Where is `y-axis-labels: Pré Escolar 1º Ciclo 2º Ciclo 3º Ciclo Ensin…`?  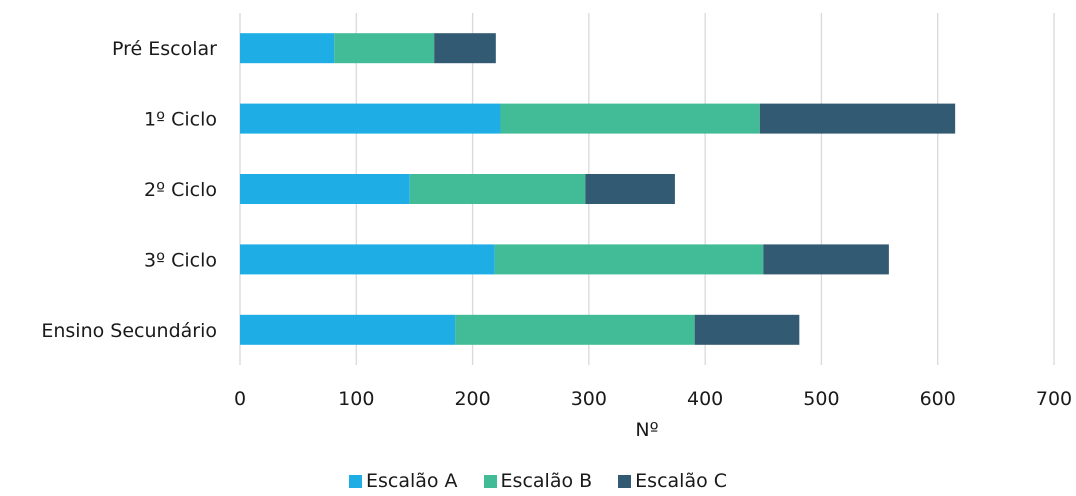
y-axis-labels: Pré Escolar 1º Ciclo 2º Ciclo 3º Ciclo Ensin… is located at coordinates (129, 190).